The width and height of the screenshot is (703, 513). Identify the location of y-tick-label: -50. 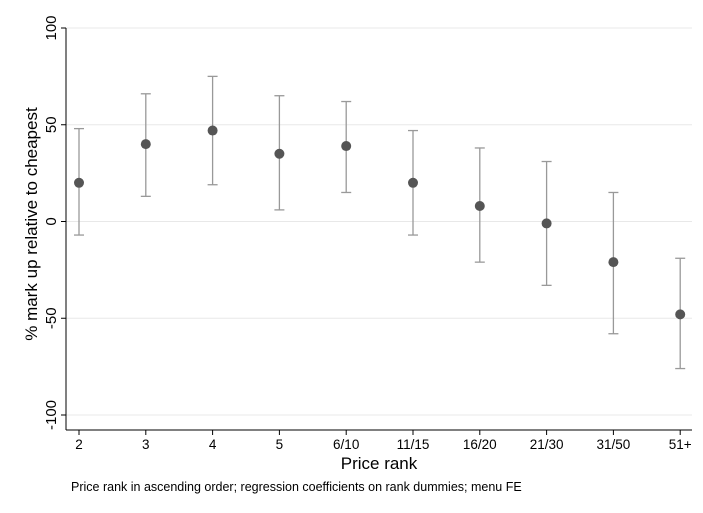
(51, 318).